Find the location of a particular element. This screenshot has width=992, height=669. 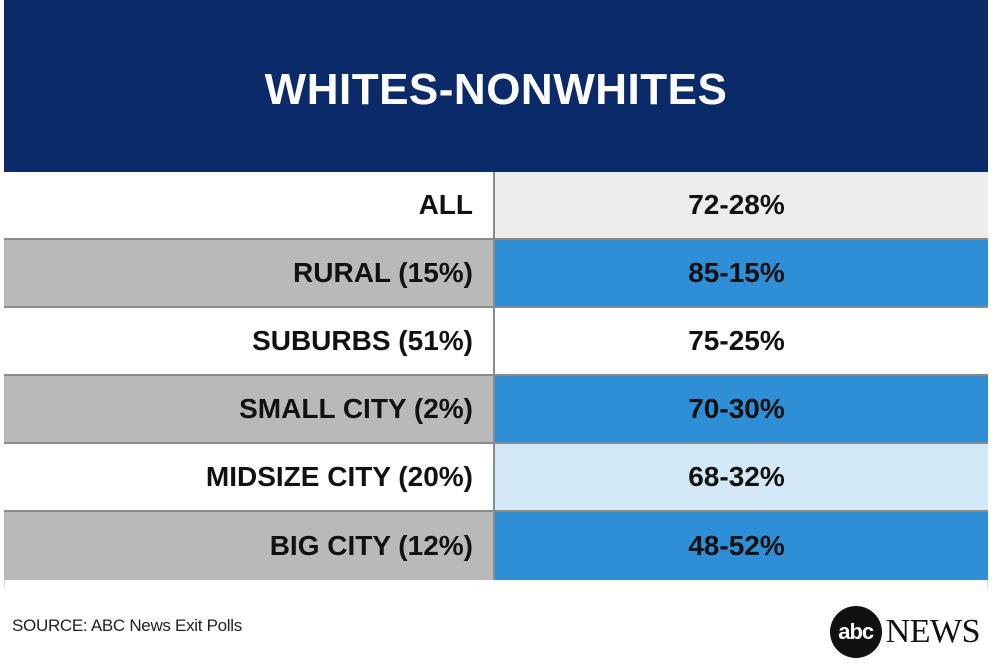

news-wordmark: NEWS is located at coordinates (933, 631).